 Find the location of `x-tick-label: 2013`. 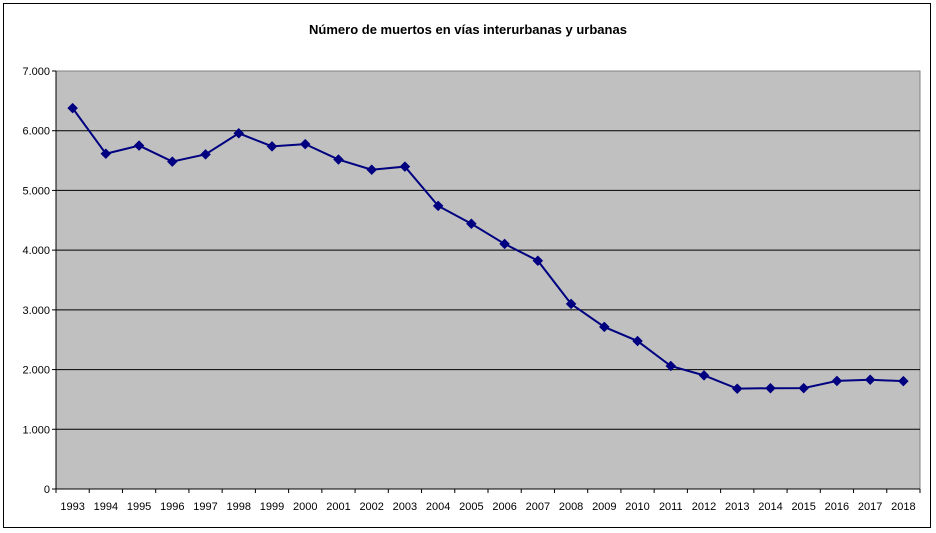

x-tick-label: 2013 is located at coordinates (737, 507).